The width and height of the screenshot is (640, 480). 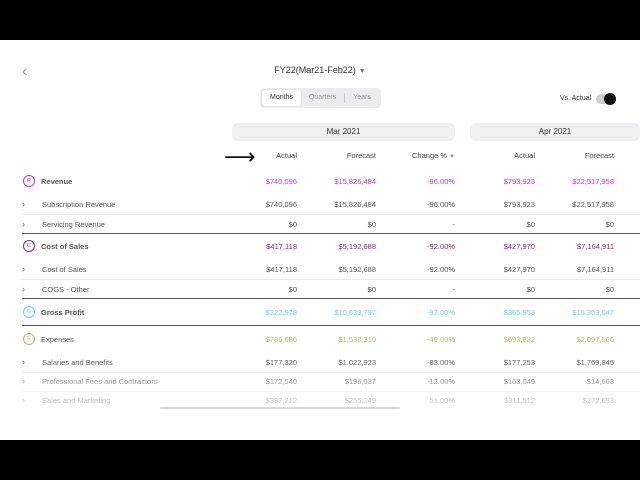 I want to click on tab-quarters: Quarters, so click(x=322, y=97).